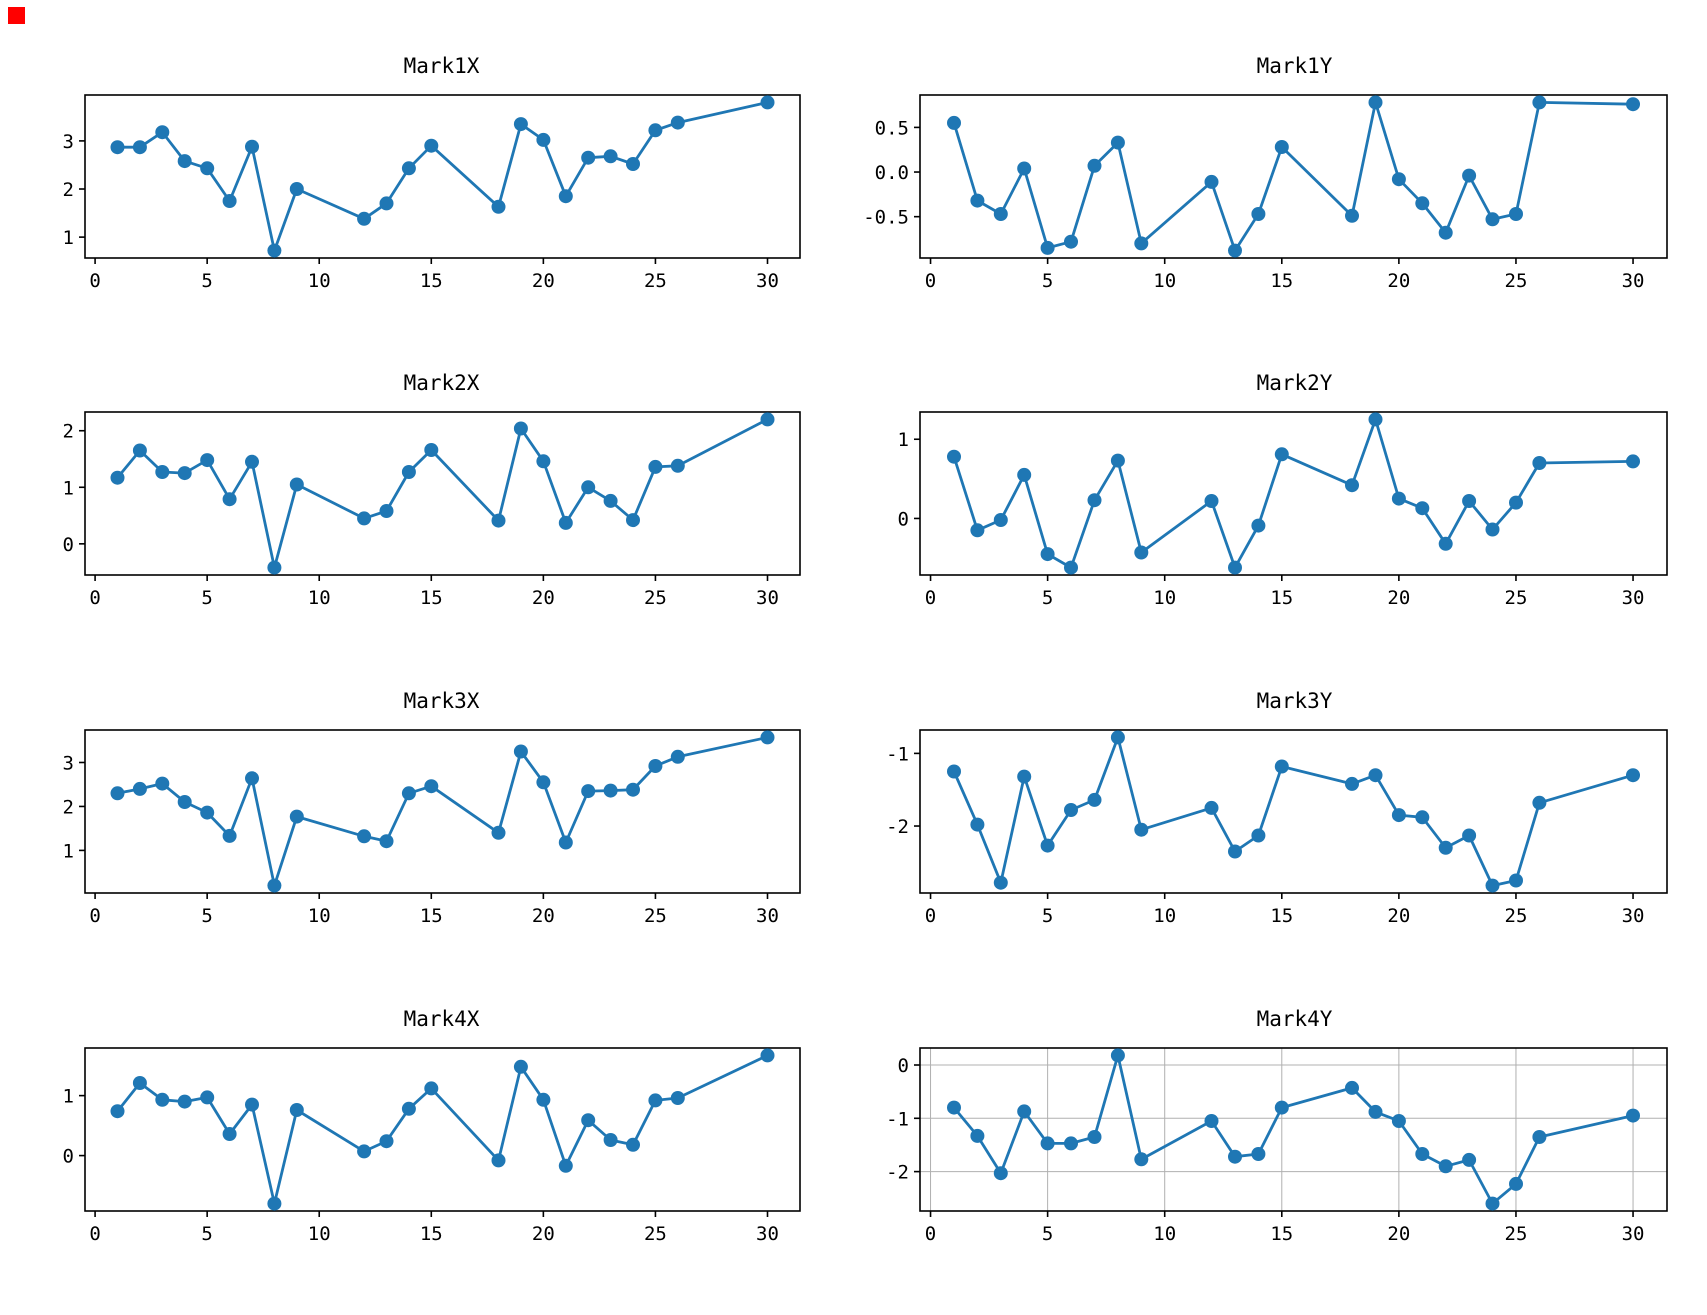 This screenshot has width=1707, height=1315. I want to click on y-tick-label: -0.5, so click(886, 218).